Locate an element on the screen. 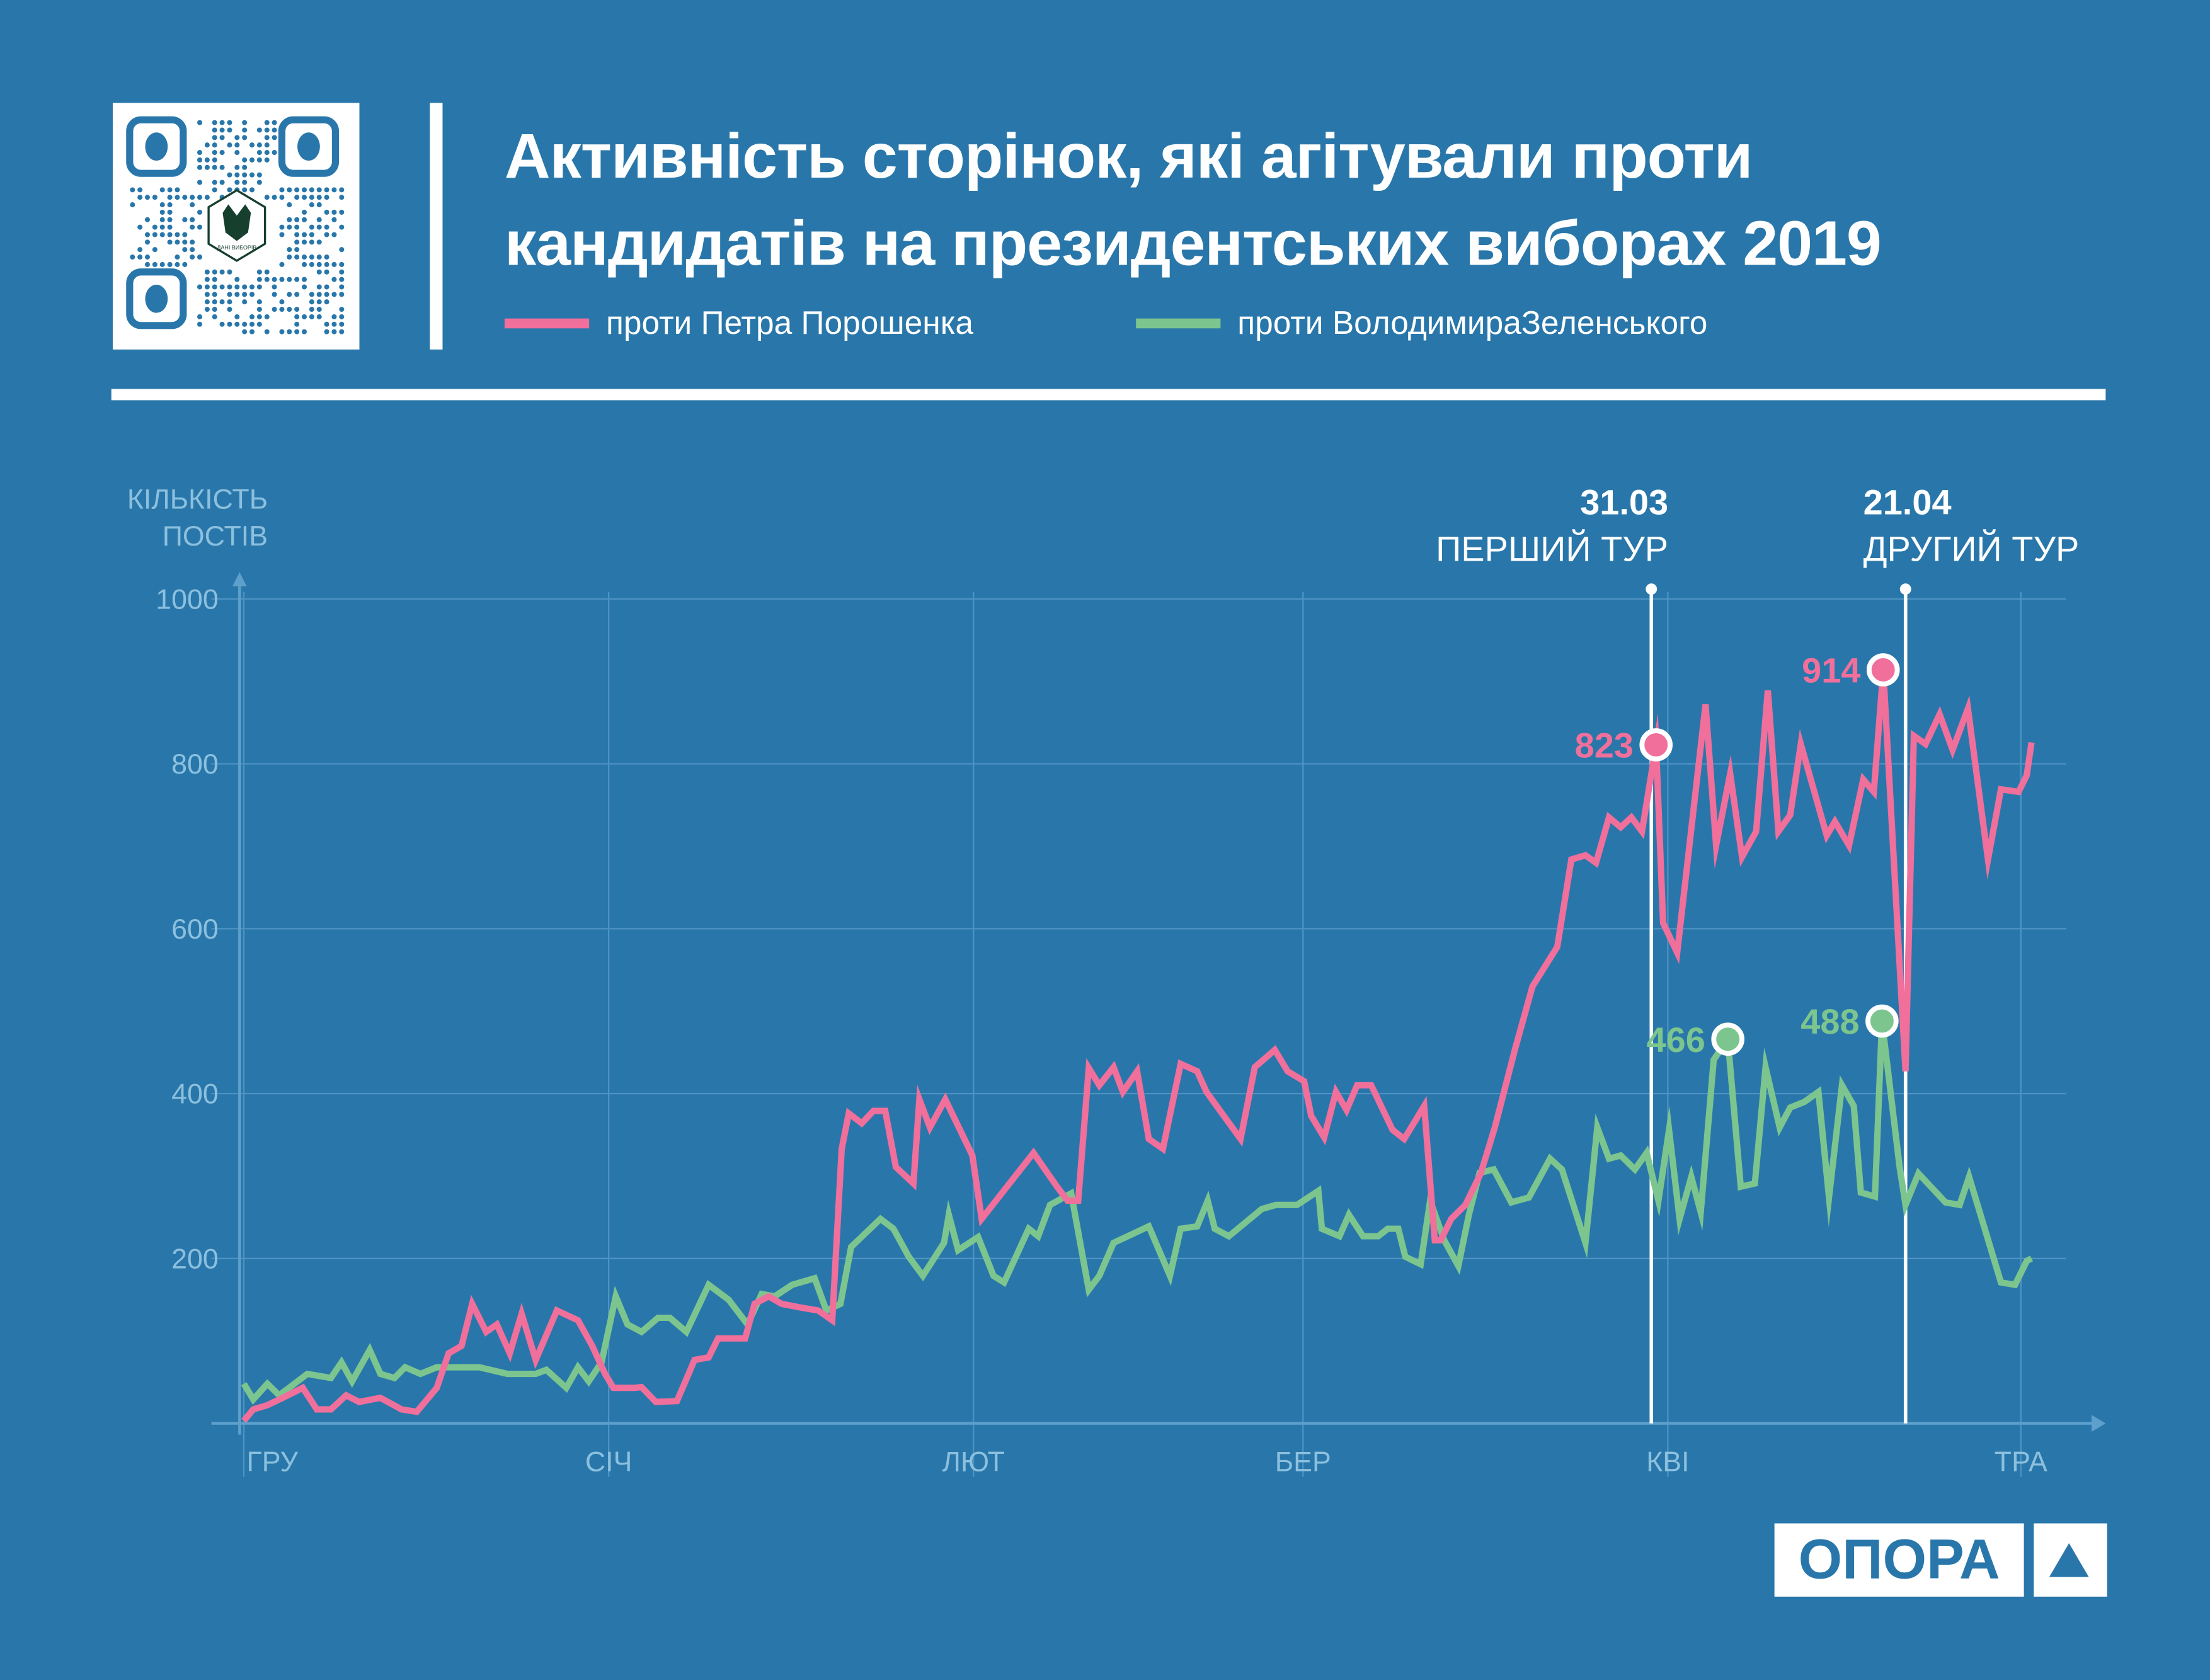  legend-swatch-pink is located at coordinates (547, 323).